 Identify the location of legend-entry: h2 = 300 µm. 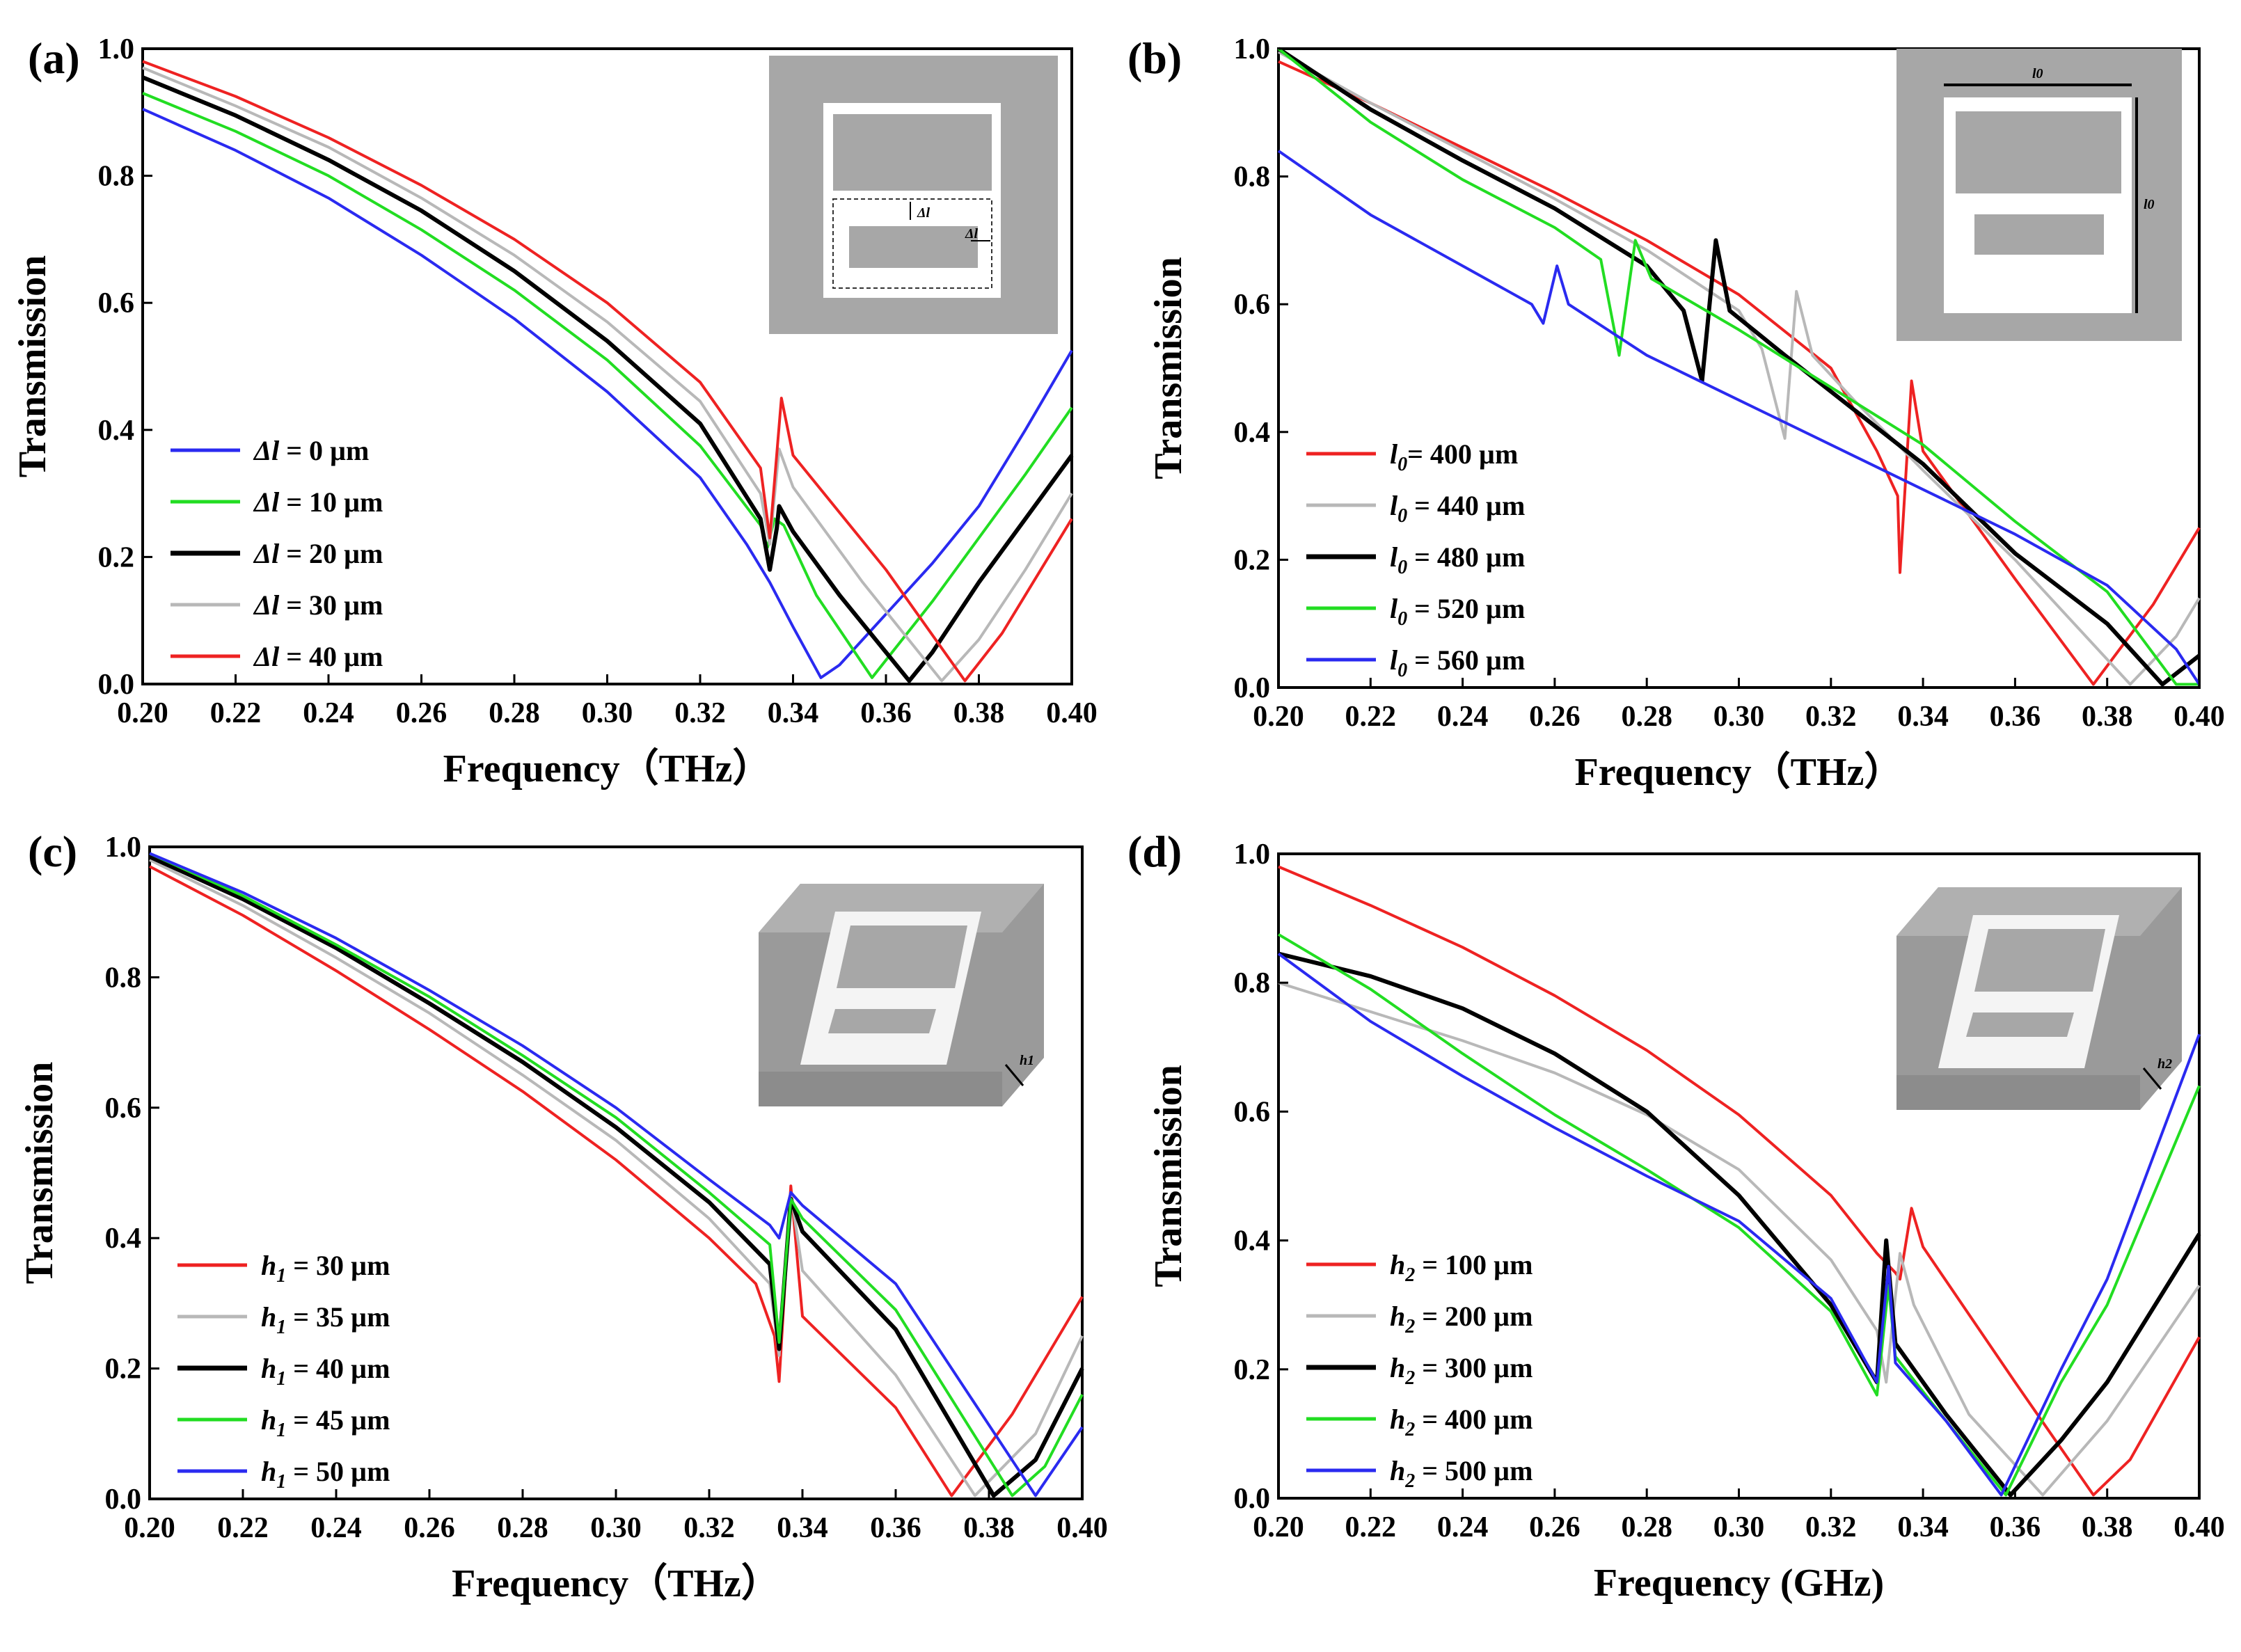
(1461, 1370).